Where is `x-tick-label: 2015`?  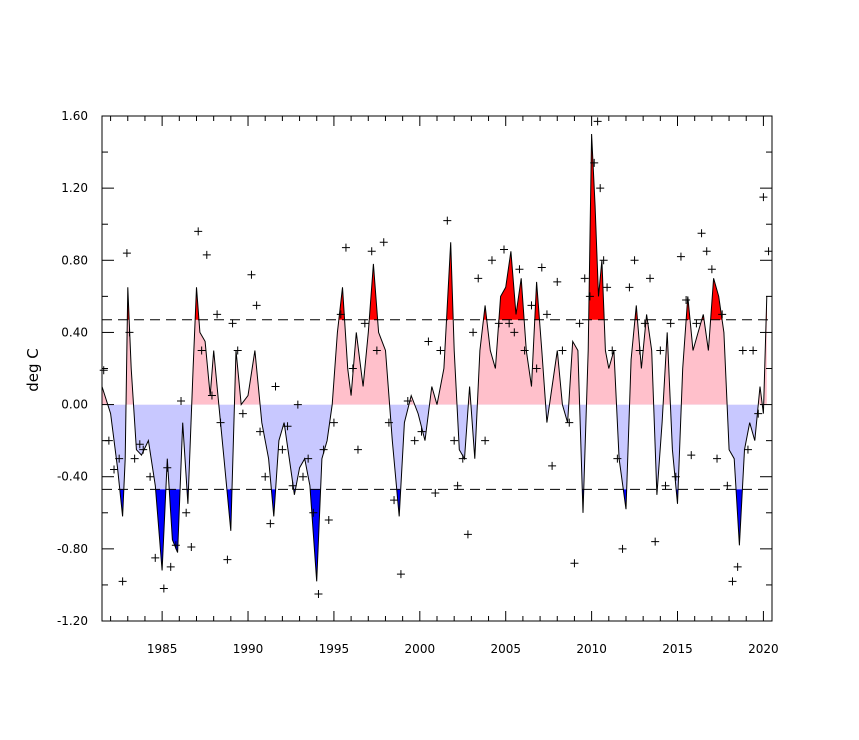 x-tick-label: 2015 is located at coordinates (677, 649).